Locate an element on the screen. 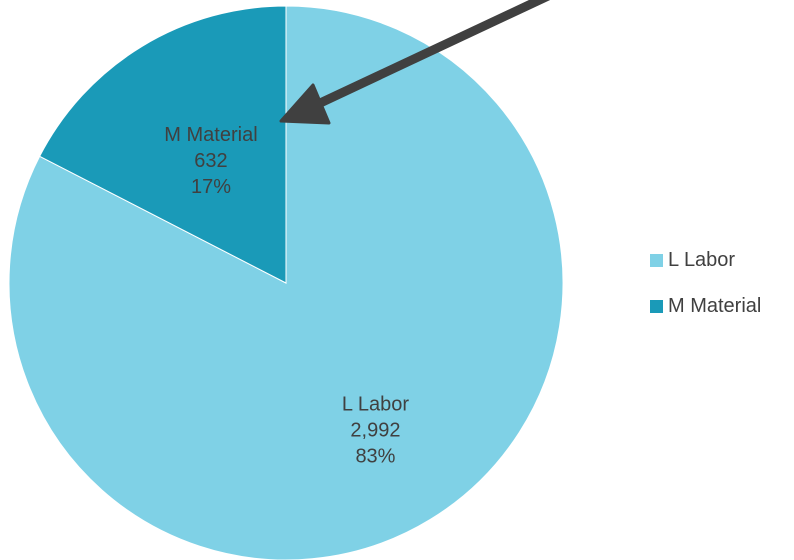 The image size is (794, 560). annotation-arrow is located at coordinates (414, 62).